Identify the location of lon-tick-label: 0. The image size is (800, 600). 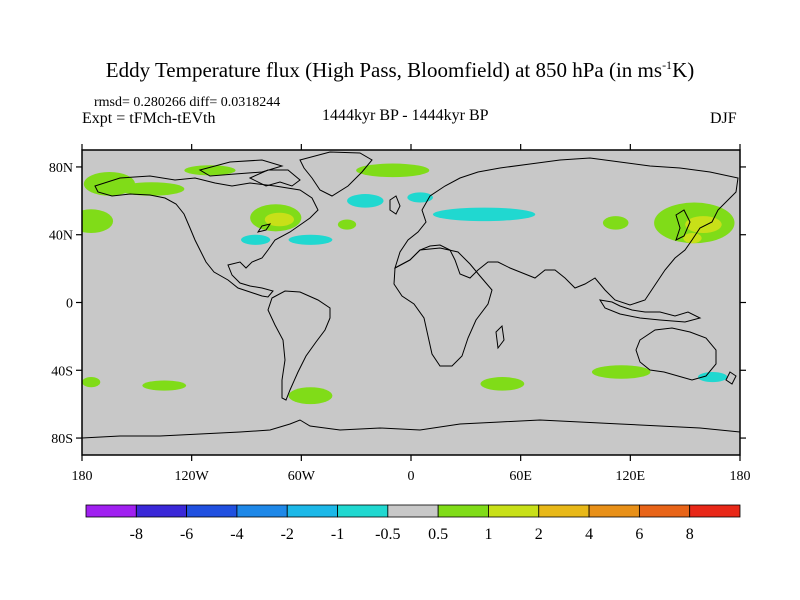
(411, 476).